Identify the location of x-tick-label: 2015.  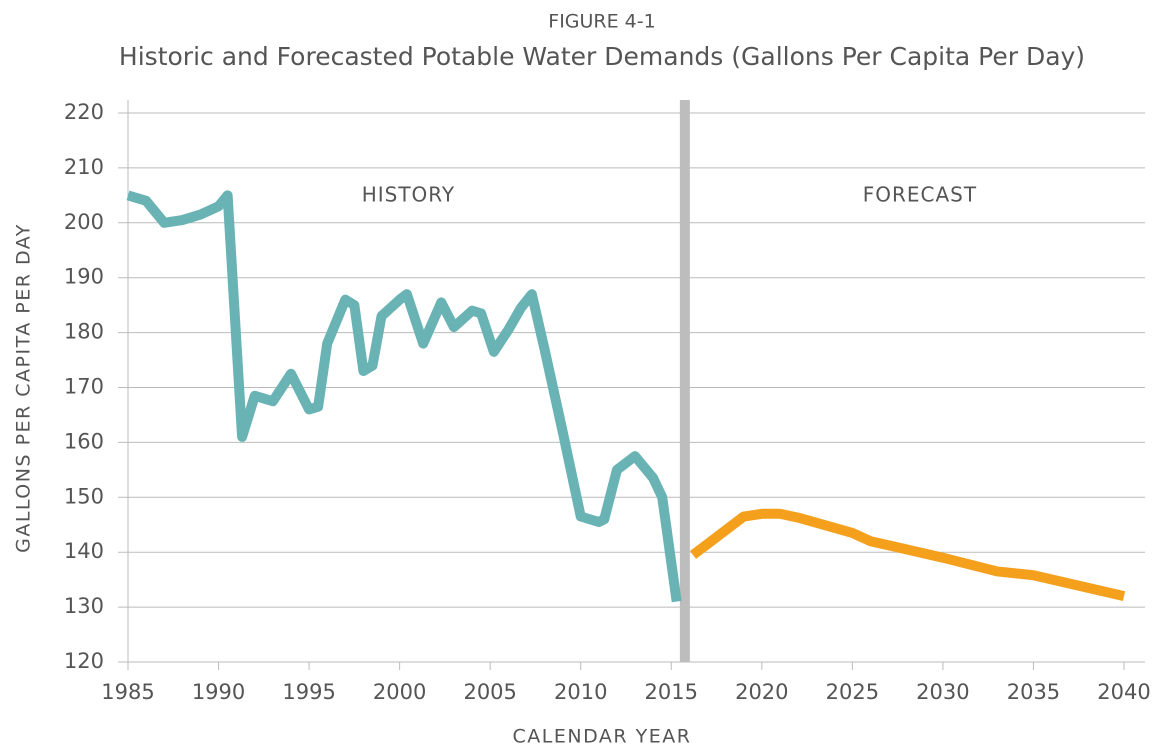
(671, 692).